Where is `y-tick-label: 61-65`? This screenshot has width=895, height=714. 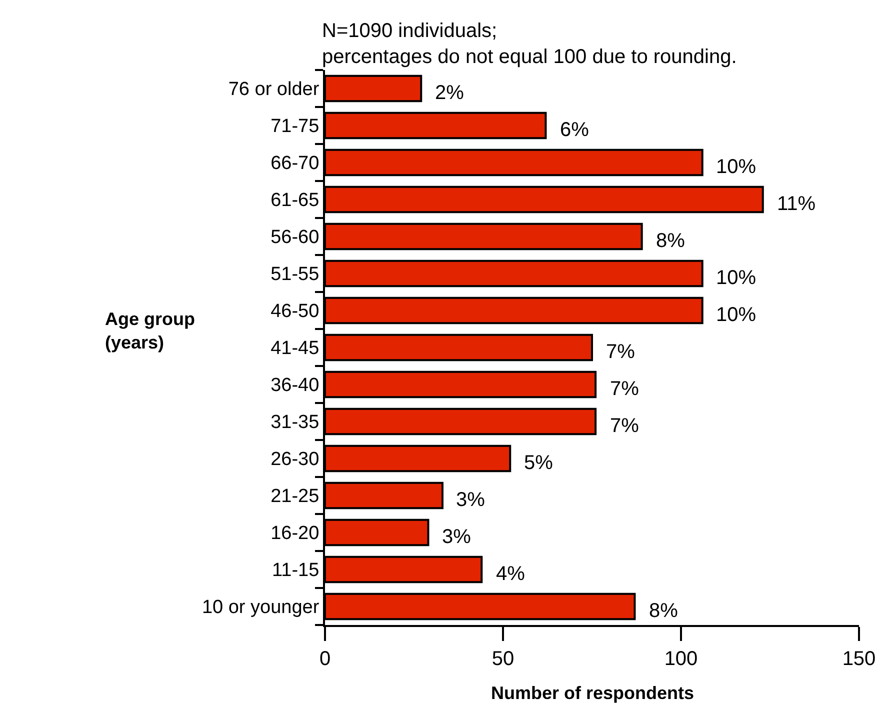
y-tick-label: 61-65 is located at coordinates (295, 201).